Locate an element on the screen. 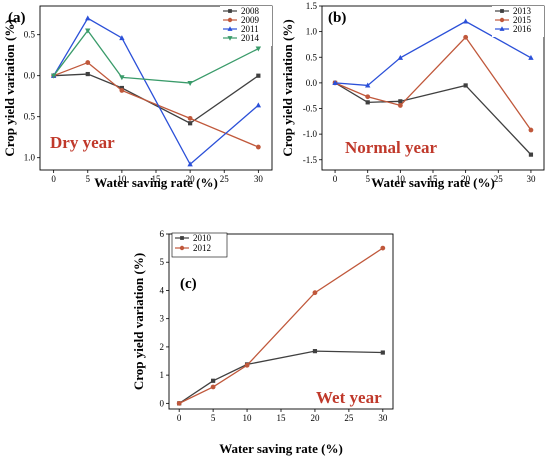 This screenshot has height=460, width=550. y-tick-label: -1.0 is located at coordinates (310, 134).